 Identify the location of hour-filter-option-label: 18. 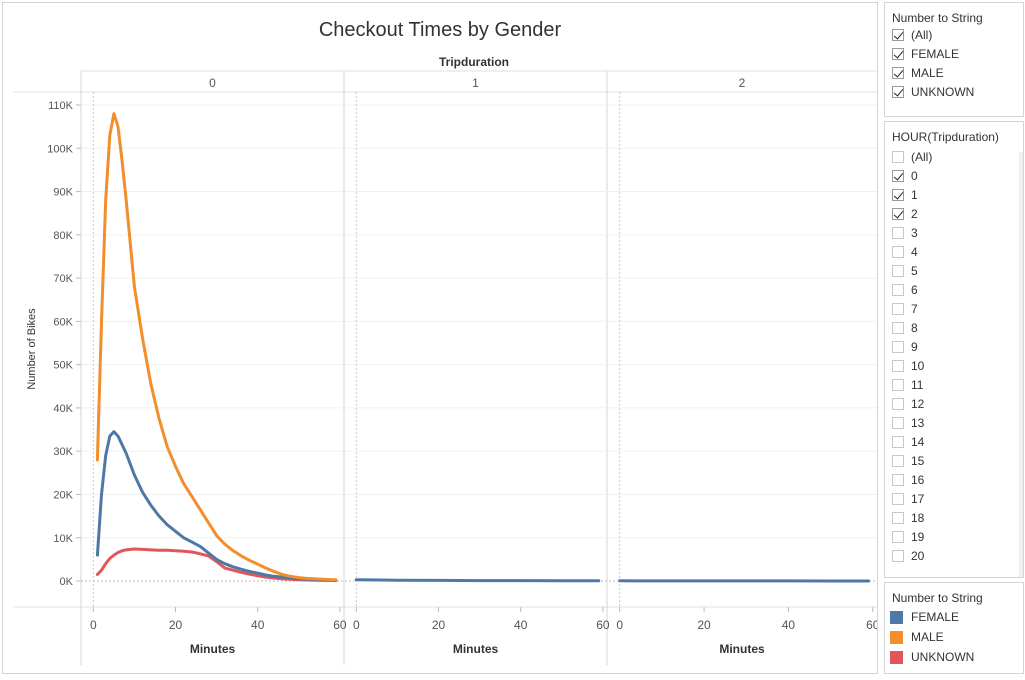
(918, 517).